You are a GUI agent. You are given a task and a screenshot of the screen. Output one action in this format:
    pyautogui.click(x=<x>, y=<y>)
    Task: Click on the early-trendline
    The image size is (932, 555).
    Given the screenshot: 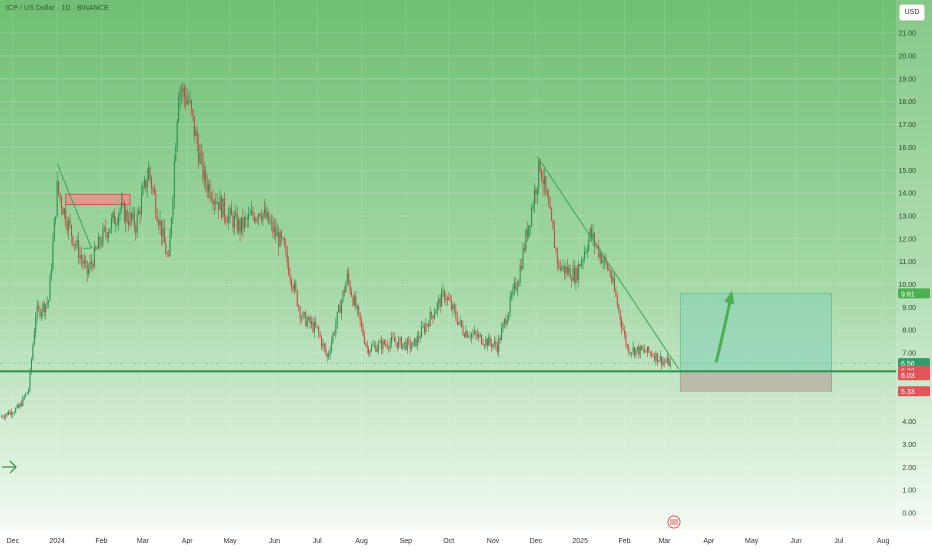 What is the action you would take?
    pyautogui.click(x=74, y=206)
    